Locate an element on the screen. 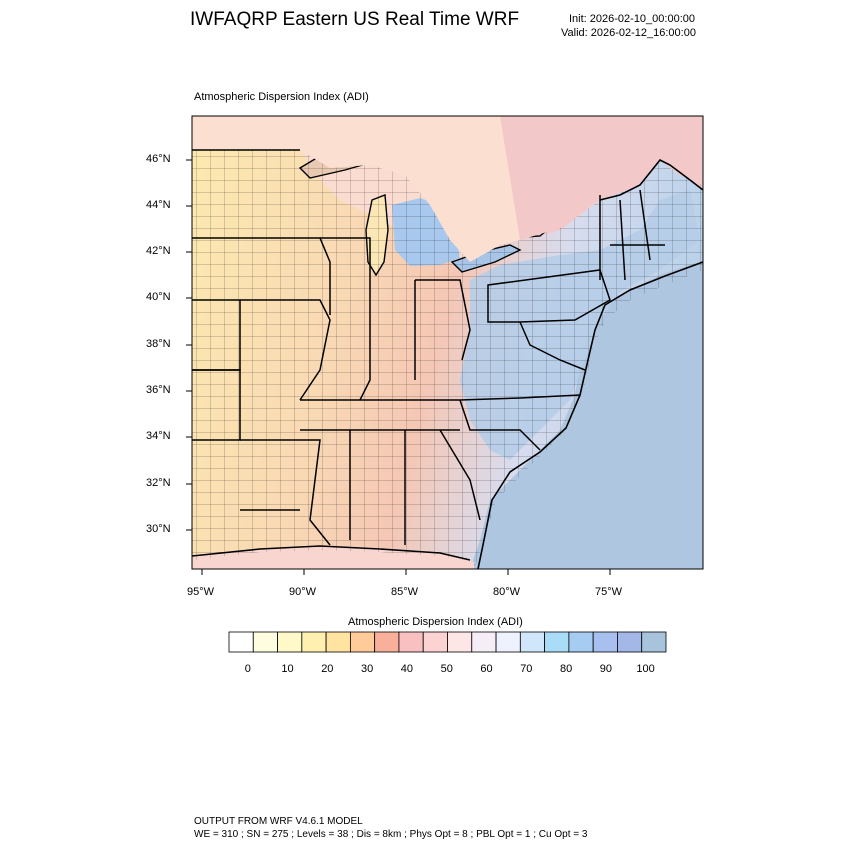 The width and height of the screenshot is (850, 850). colorbar is located at coordinates (447, 642).